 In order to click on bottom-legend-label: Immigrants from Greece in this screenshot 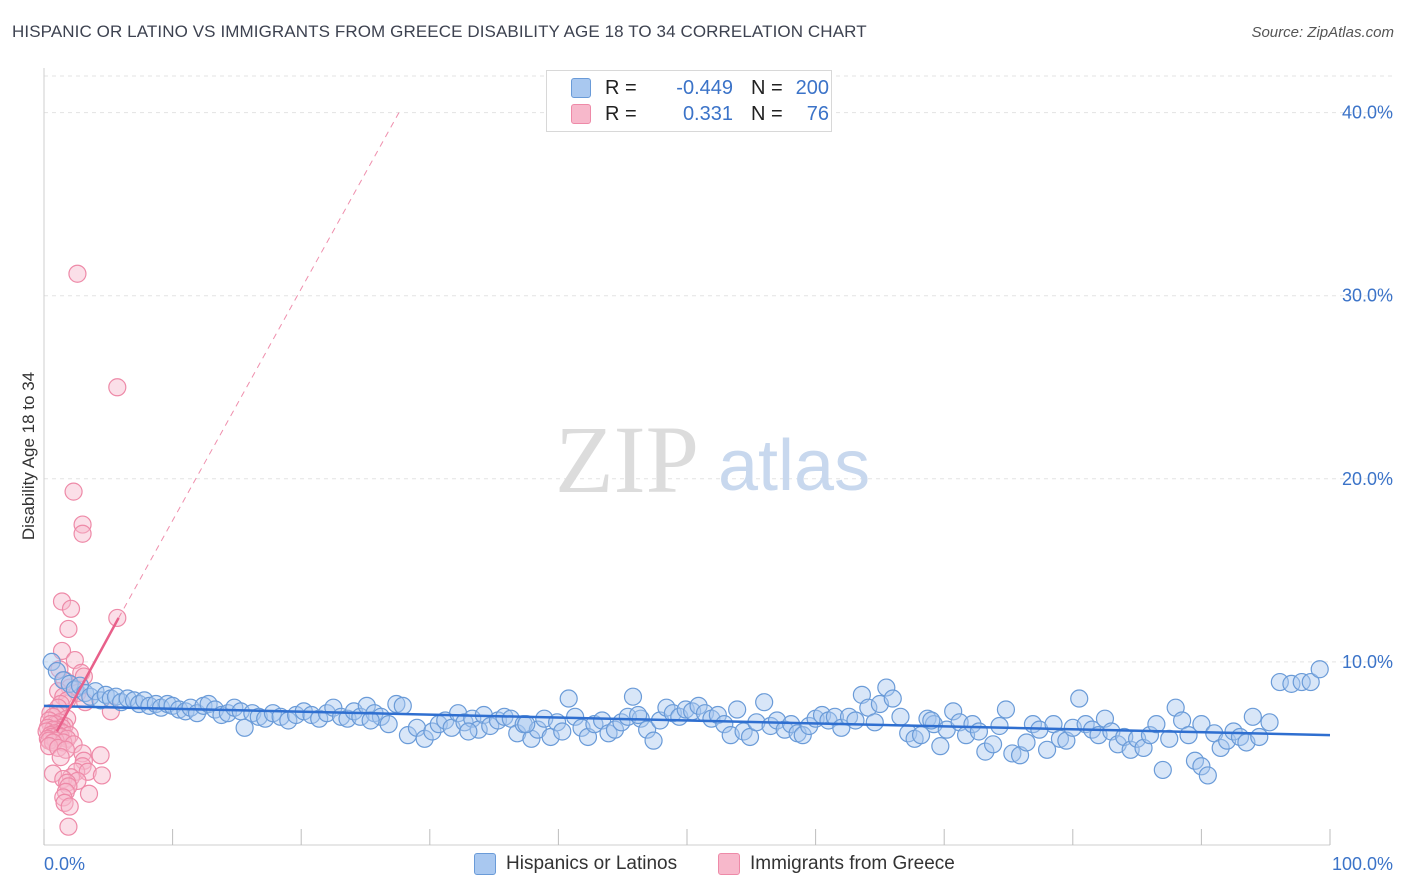, I will do `click(852, 863)`.